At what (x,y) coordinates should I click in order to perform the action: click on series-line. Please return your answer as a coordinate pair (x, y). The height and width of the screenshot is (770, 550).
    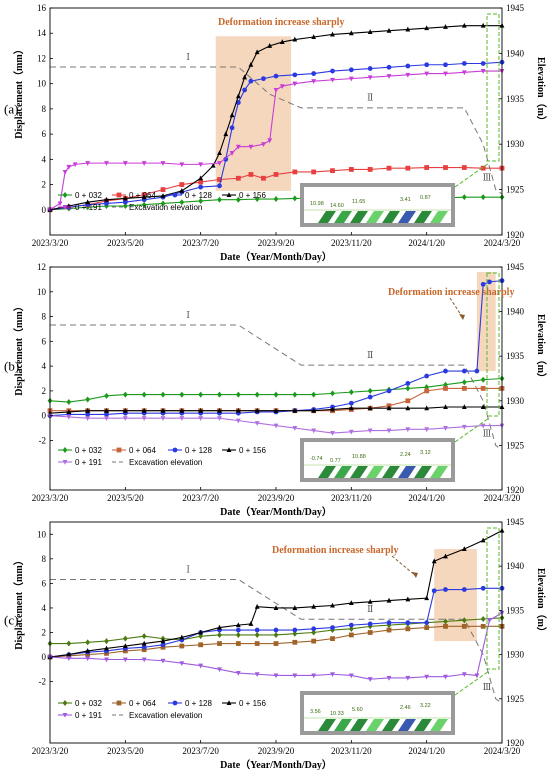
    Looking at the image, I should click on (275, 622).